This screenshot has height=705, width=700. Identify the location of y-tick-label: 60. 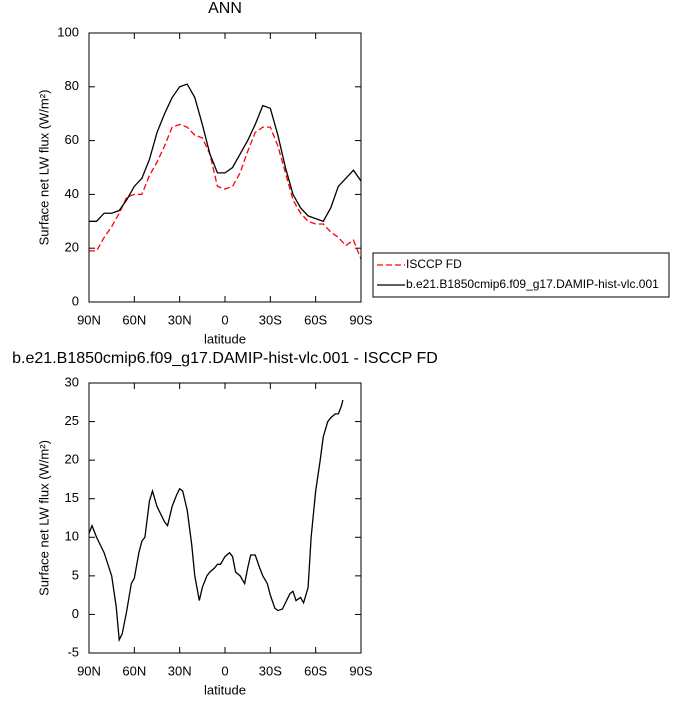
(72, 139).